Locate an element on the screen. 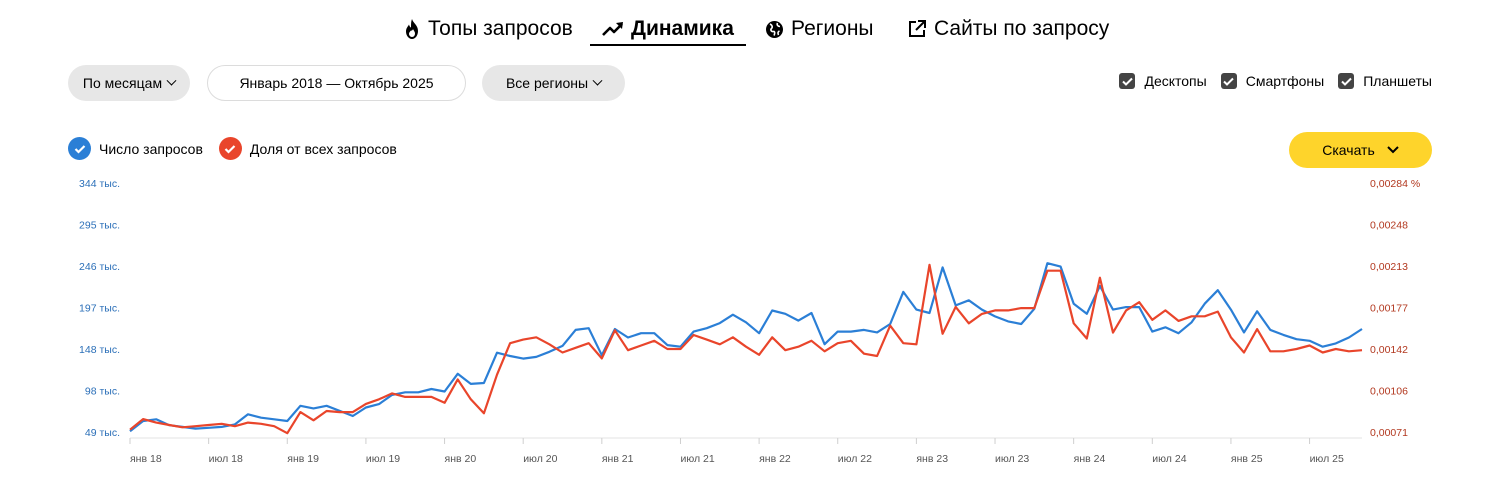  device-smartphone-checkbox: Смартфоны is located at coordinates (1272, 81).